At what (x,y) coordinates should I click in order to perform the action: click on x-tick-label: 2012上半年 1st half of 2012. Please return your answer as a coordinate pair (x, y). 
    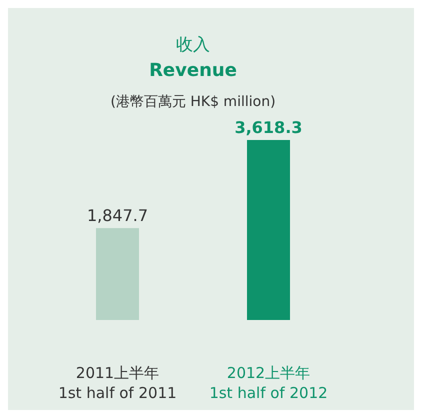
    Looking at the image, I should click on (268, 383).